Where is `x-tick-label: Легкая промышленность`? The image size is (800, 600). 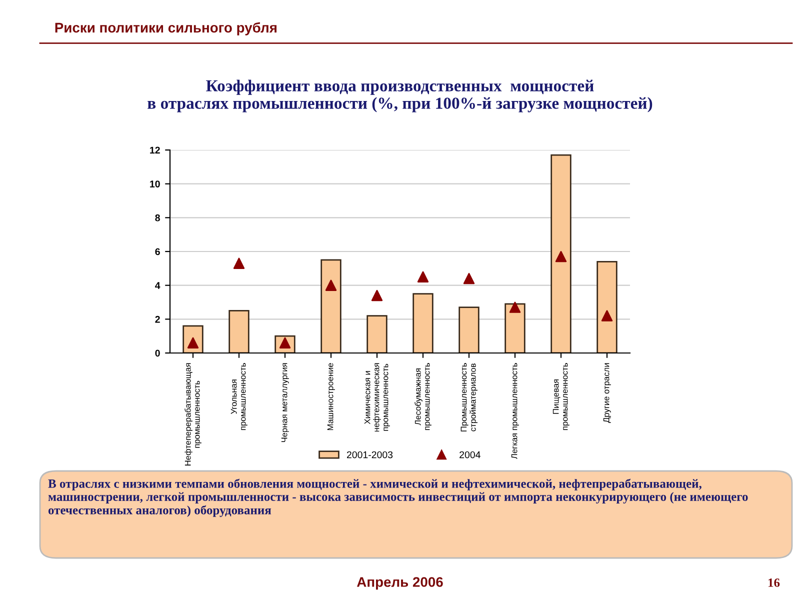 x-tick-label: Легкая промышленность is located at coordinates (515, 411).